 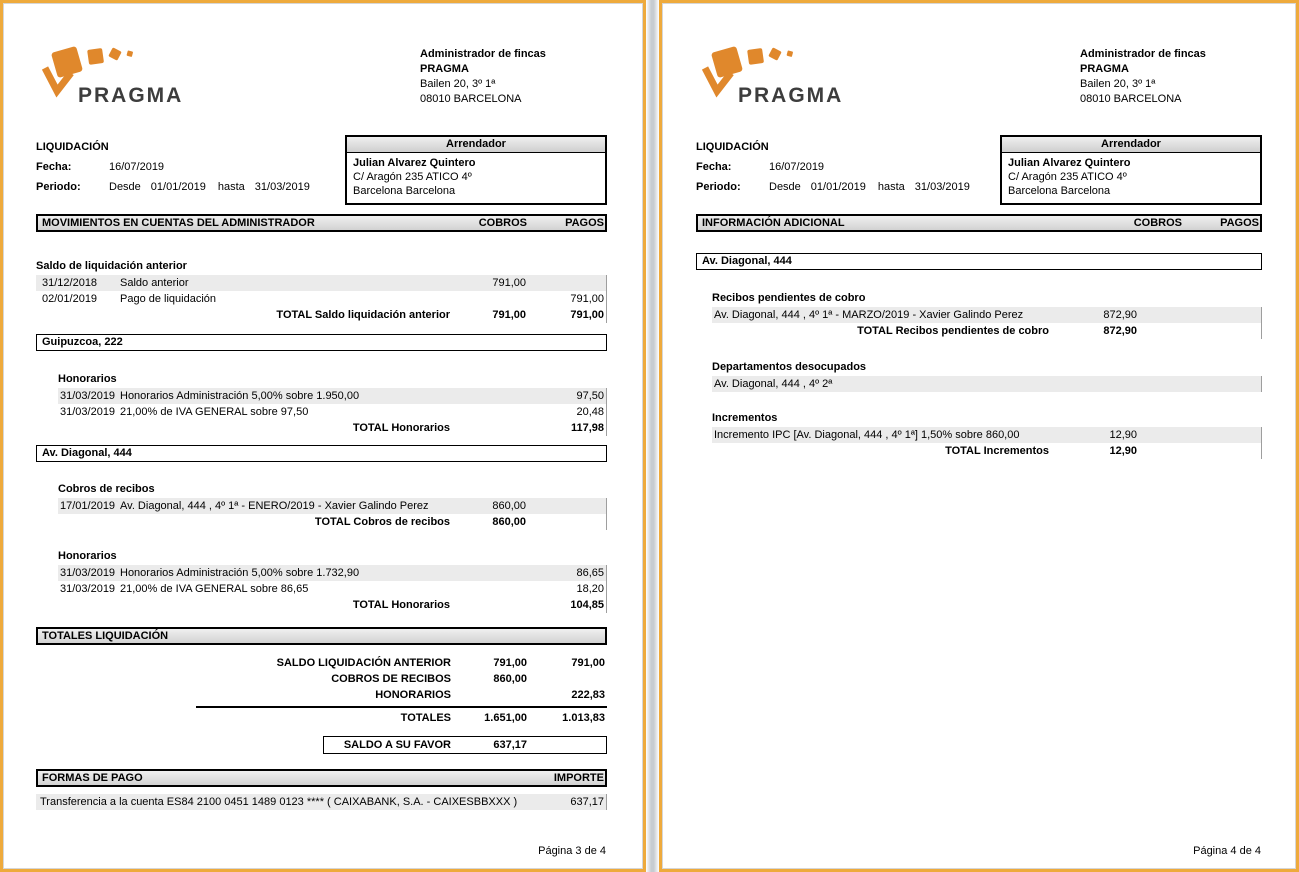 I want to click on hasta-value: 31/03/2019, so click(x=282, y=187).